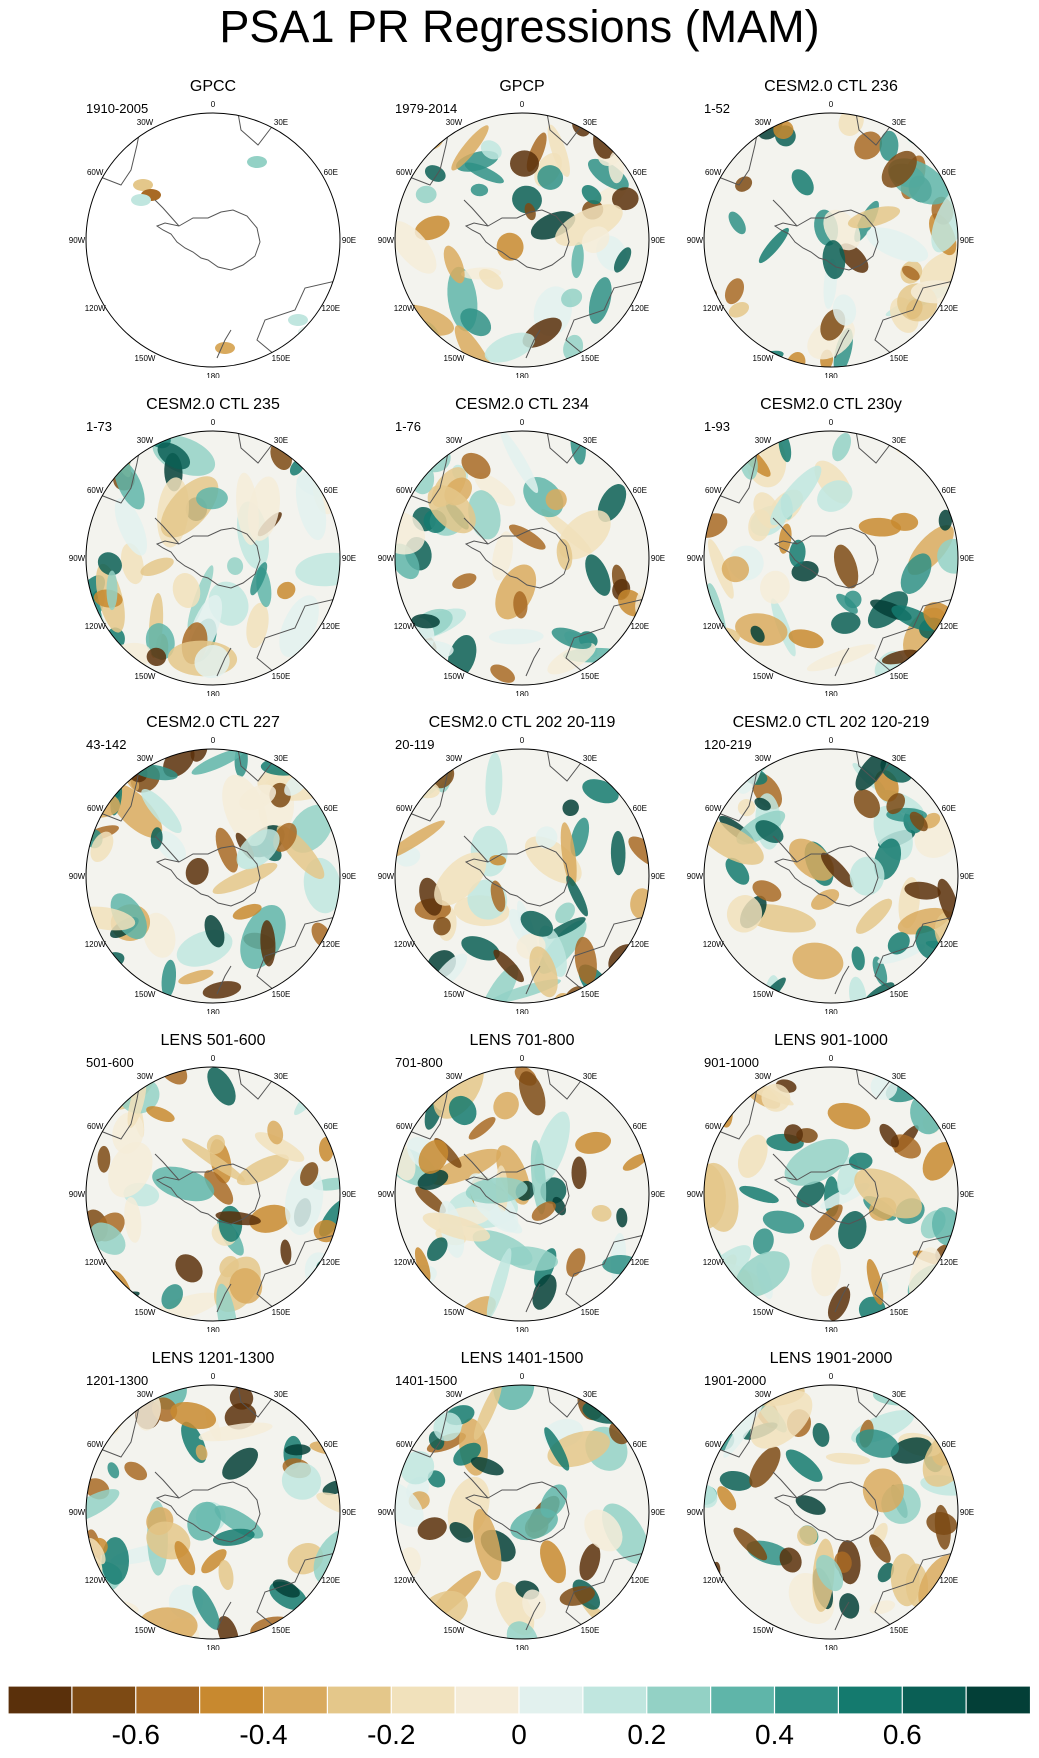 The width and height of the screenshot is (1039, 1758). What do you see at coordinates (831, 1194) in the screenshot?
I see `shaded-field` at bounding box center [831, 1194].